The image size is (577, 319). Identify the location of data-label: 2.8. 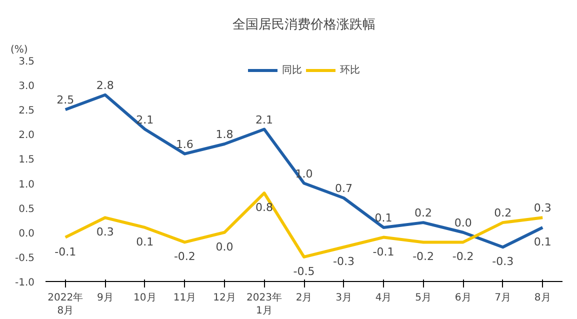
(105, 85).